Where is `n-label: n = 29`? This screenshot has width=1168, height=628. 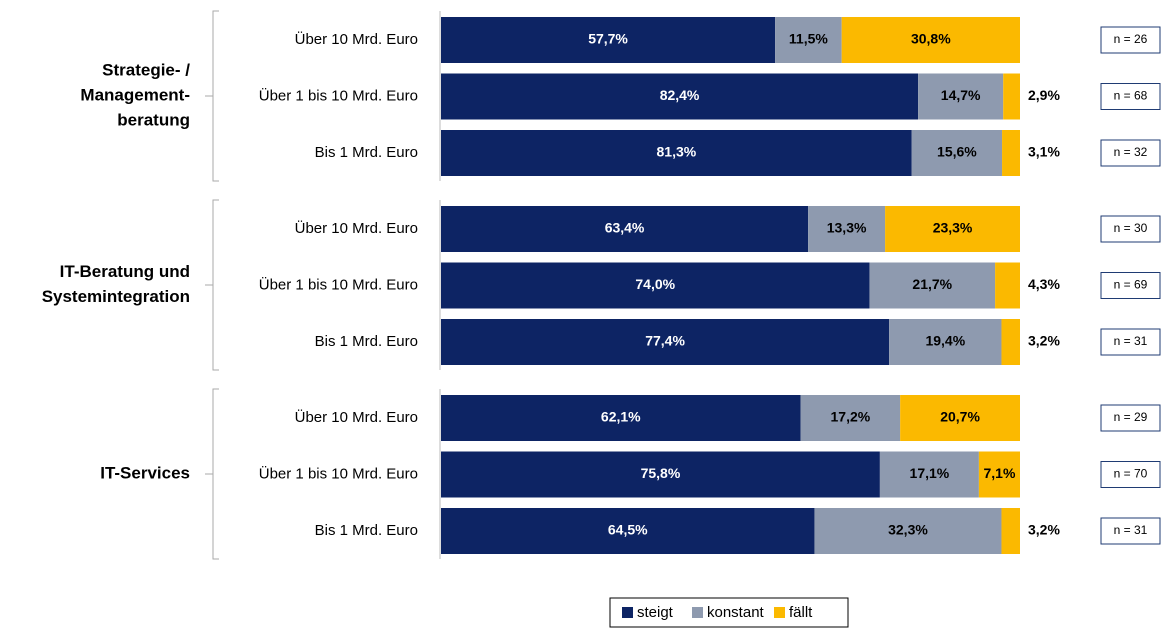
n-label: n = 29 is located at coordinates (1131, 417).